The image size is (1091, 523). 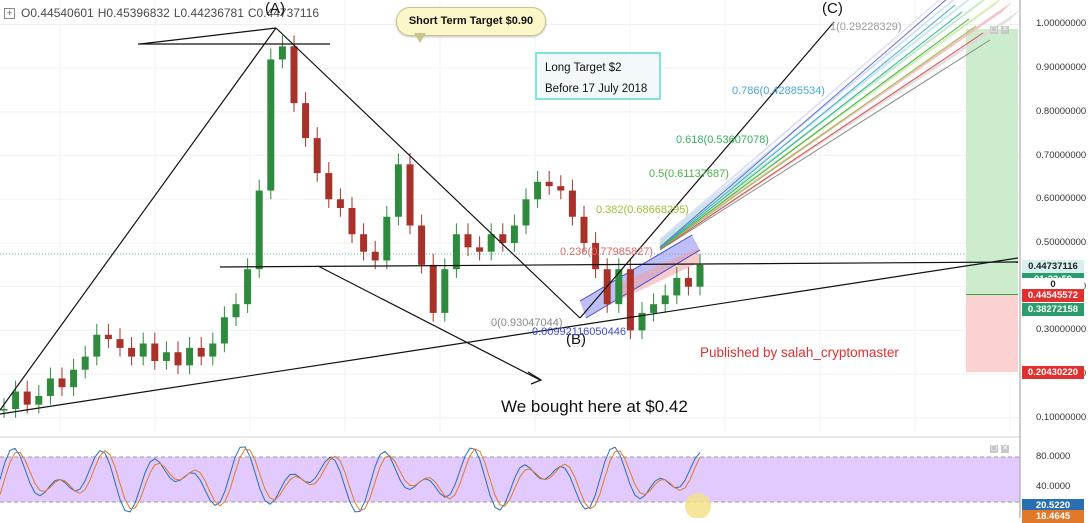 I want to click on price-marker: 0.44545572, so click(x=1053, y=295).